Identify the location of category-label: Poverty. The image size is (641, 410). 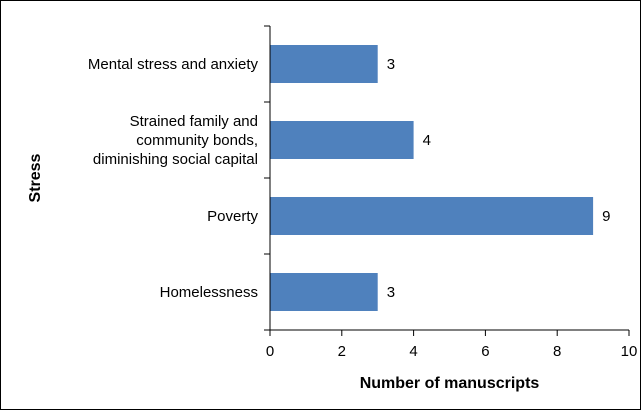
(232, 216).